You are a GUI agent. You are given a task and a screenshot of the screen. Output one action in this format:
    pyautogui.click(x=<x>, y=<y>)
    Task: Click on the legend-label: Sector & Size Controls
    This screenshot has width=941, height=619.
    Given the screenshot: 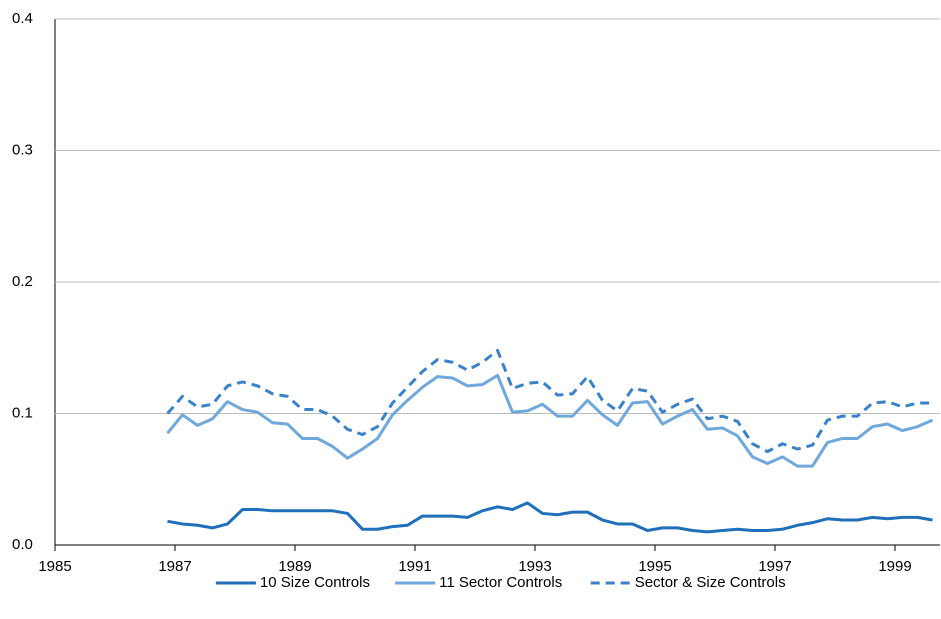 What is the action you would take?
    pyautogui.click(x=710, y=582)
    